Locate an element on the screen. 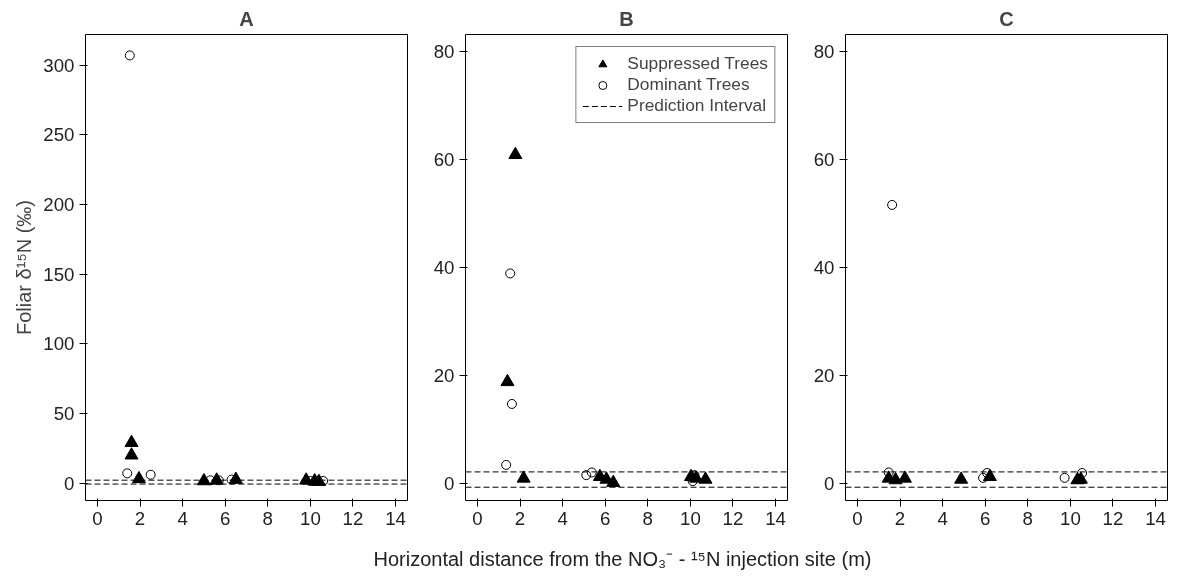  chart-title: B is located at coordinates (626, 18).